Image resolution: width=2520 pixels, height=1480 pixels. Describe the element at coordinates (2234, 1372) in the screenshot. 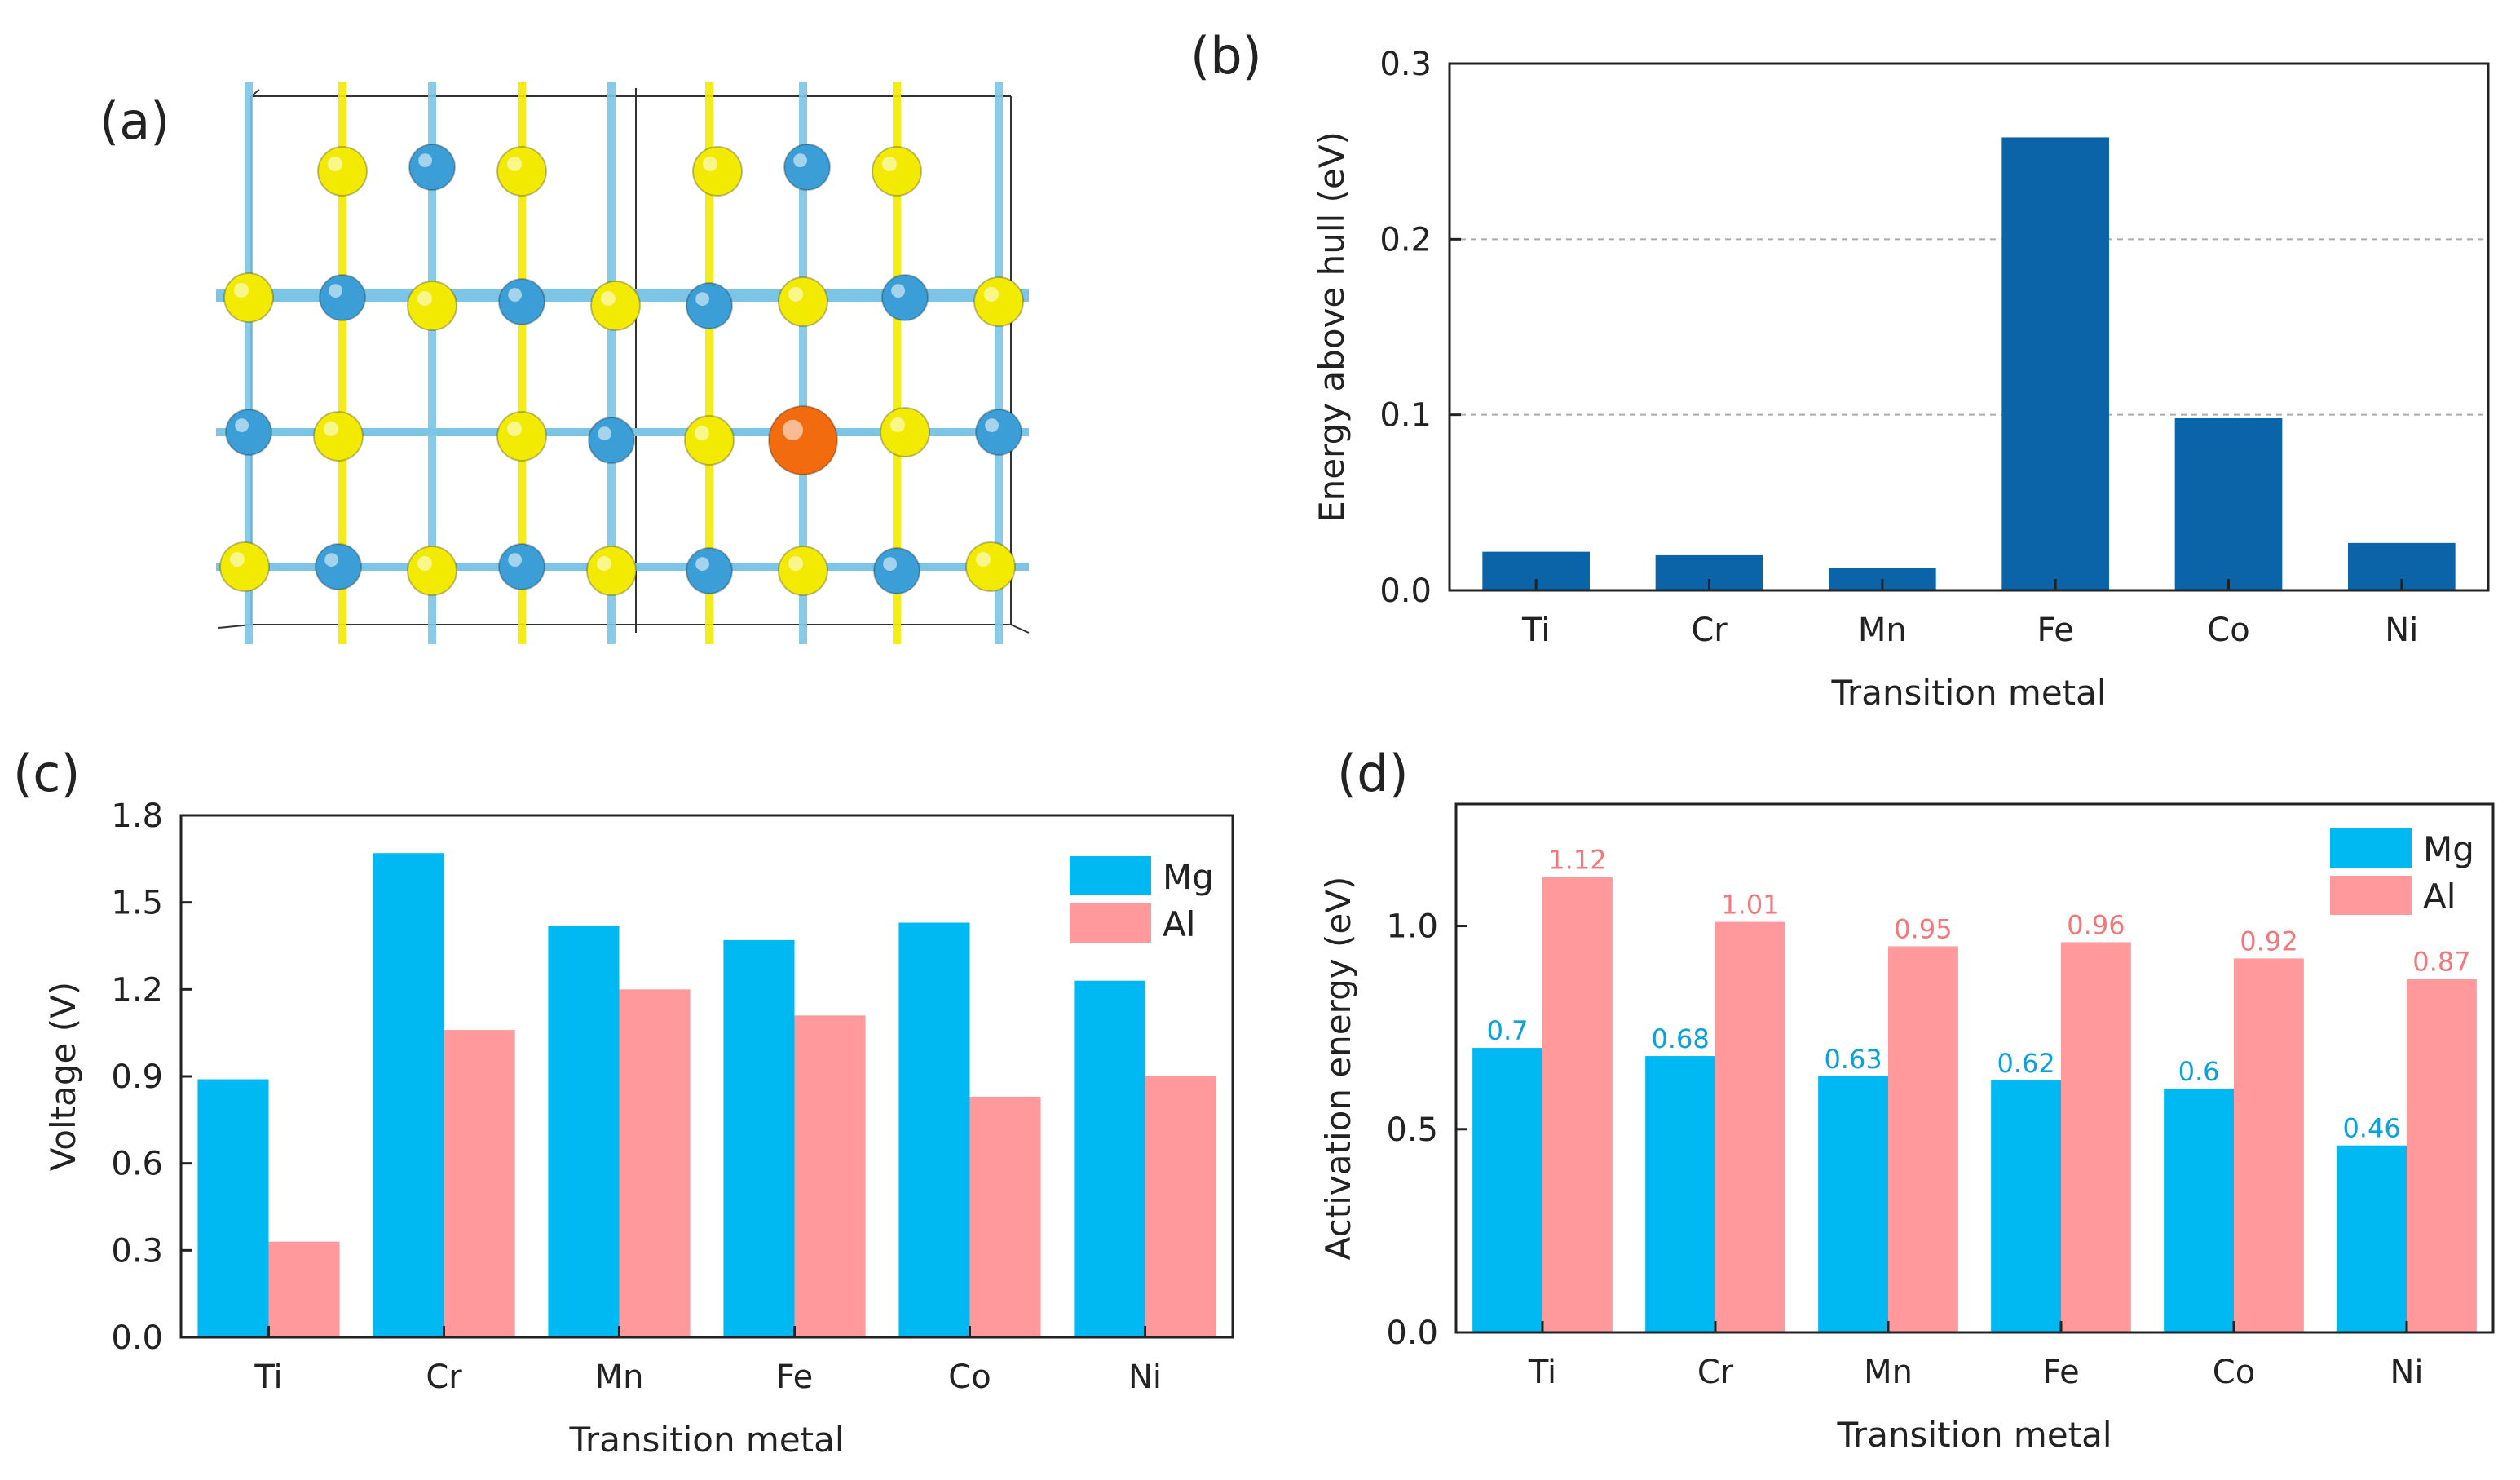

I see `d-xtick-label-4: Co` at that location.